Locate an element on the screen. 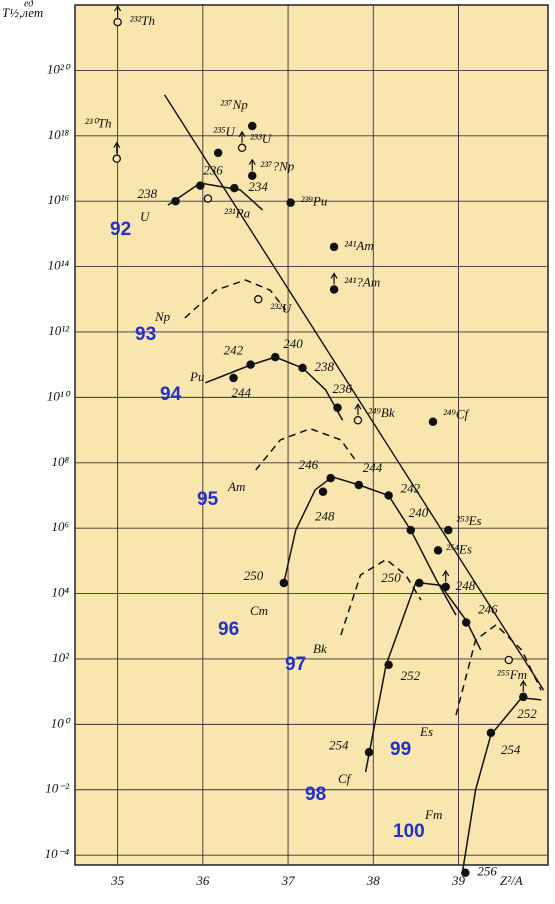 The image size is (555, 904). point-label: ²³¹Pa is located at coordinates (237, 213).